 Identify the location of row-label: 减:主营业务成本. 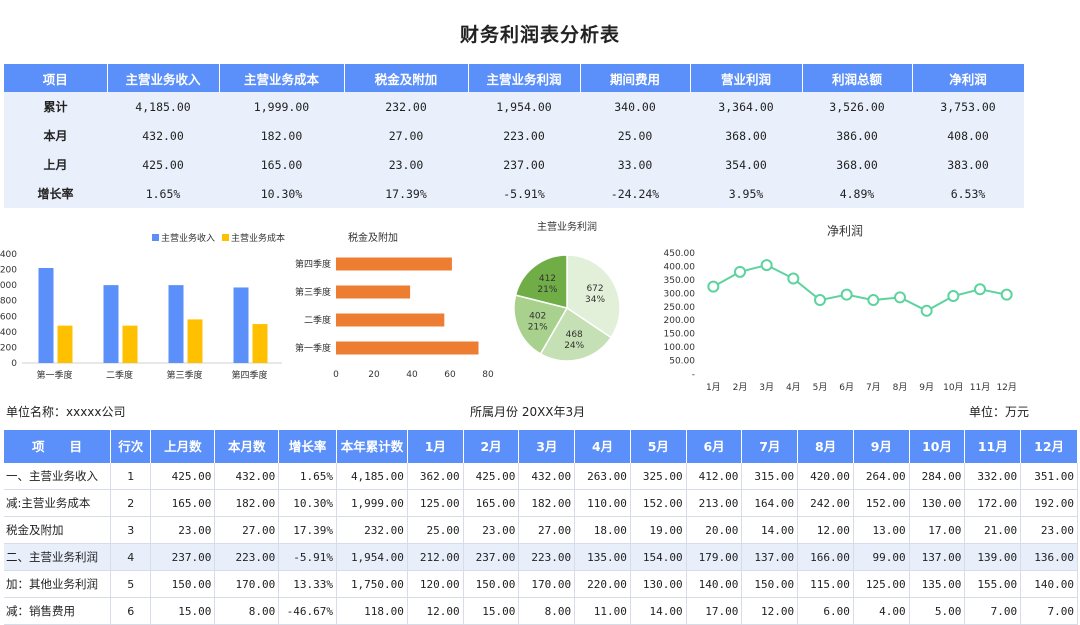
(57, 503).